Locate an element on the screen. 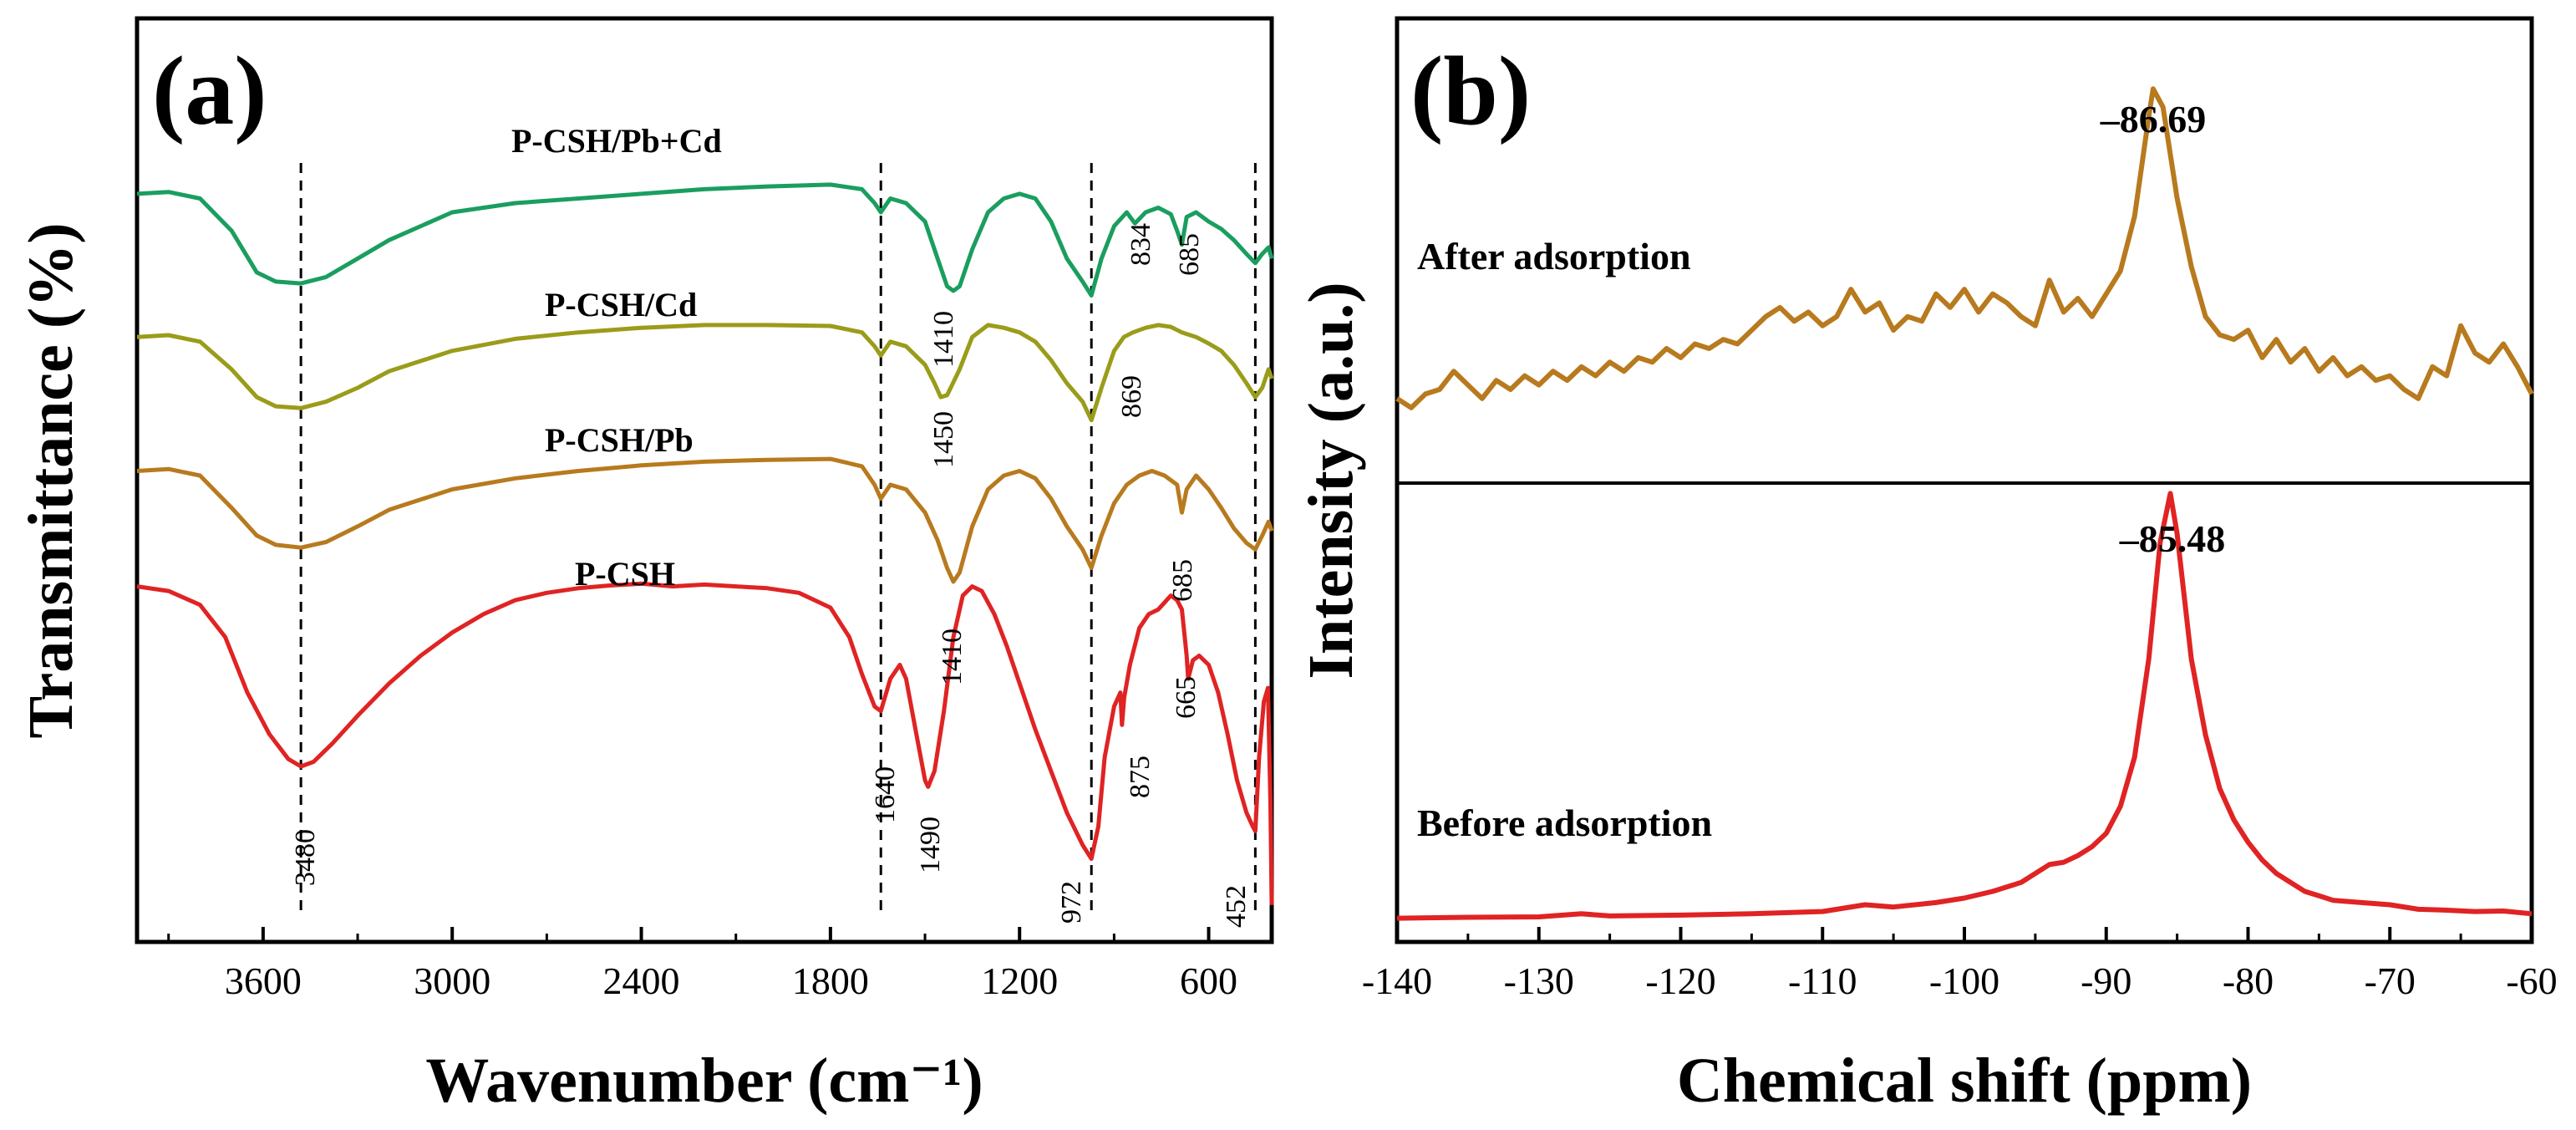 The height and width of the screenshot is (1130, 2576). panel-b-x-axis-title: Chemical shift (ppm) is located at coordinates (1964, 1081).